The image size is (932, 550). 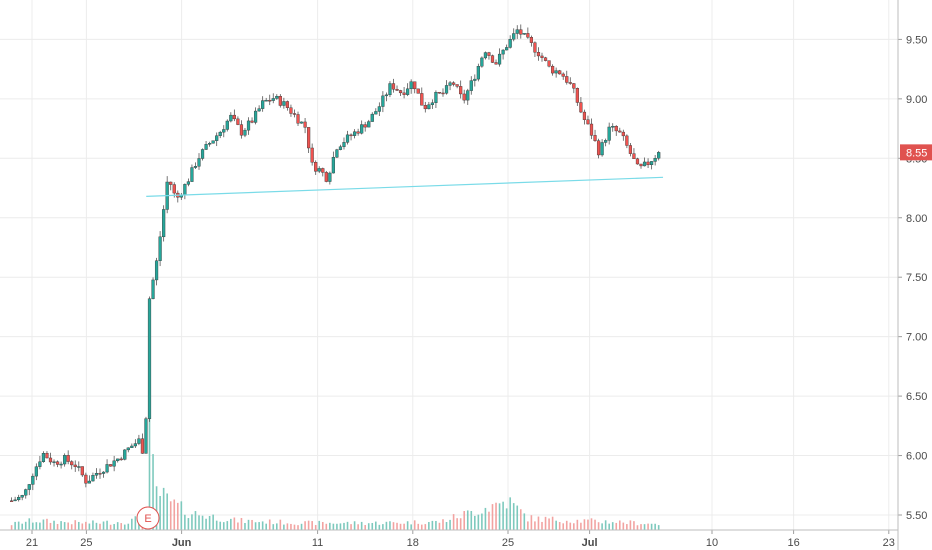 I want to click on earnings-marker: E, so click(x=148, y=518).